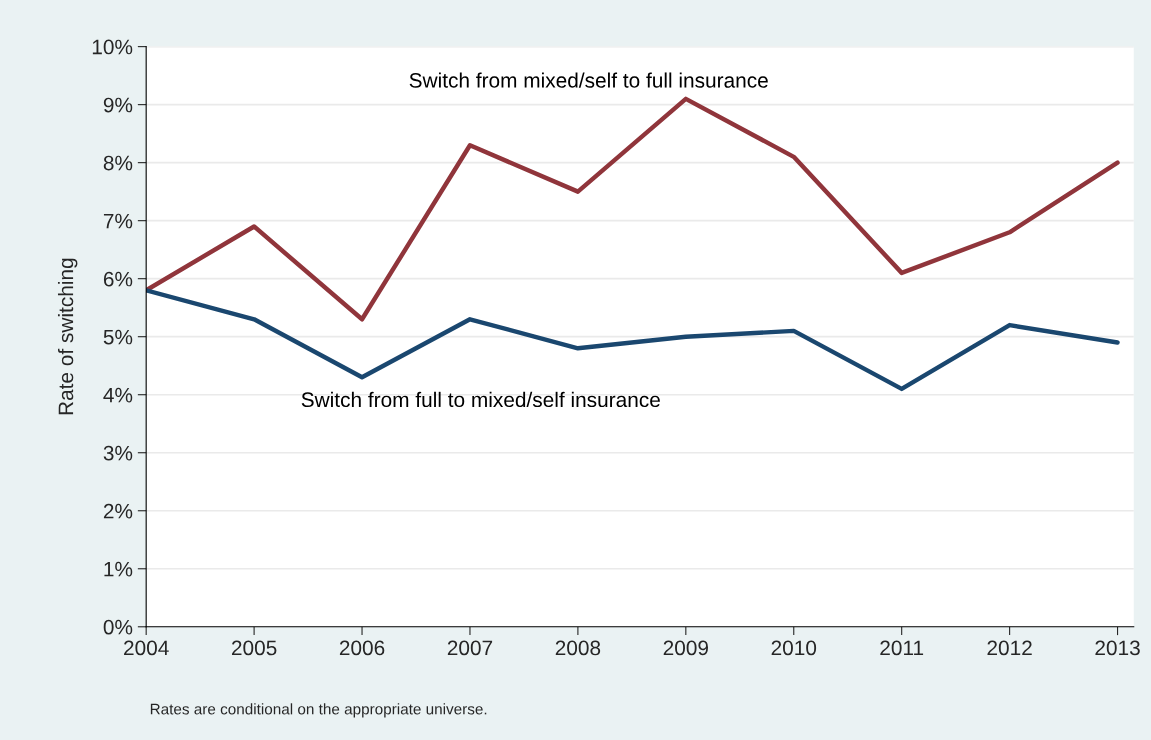 The width and height of the screenshot is (1151, 740). I want to click on x-tick-label: 2010, so click(794, 648).